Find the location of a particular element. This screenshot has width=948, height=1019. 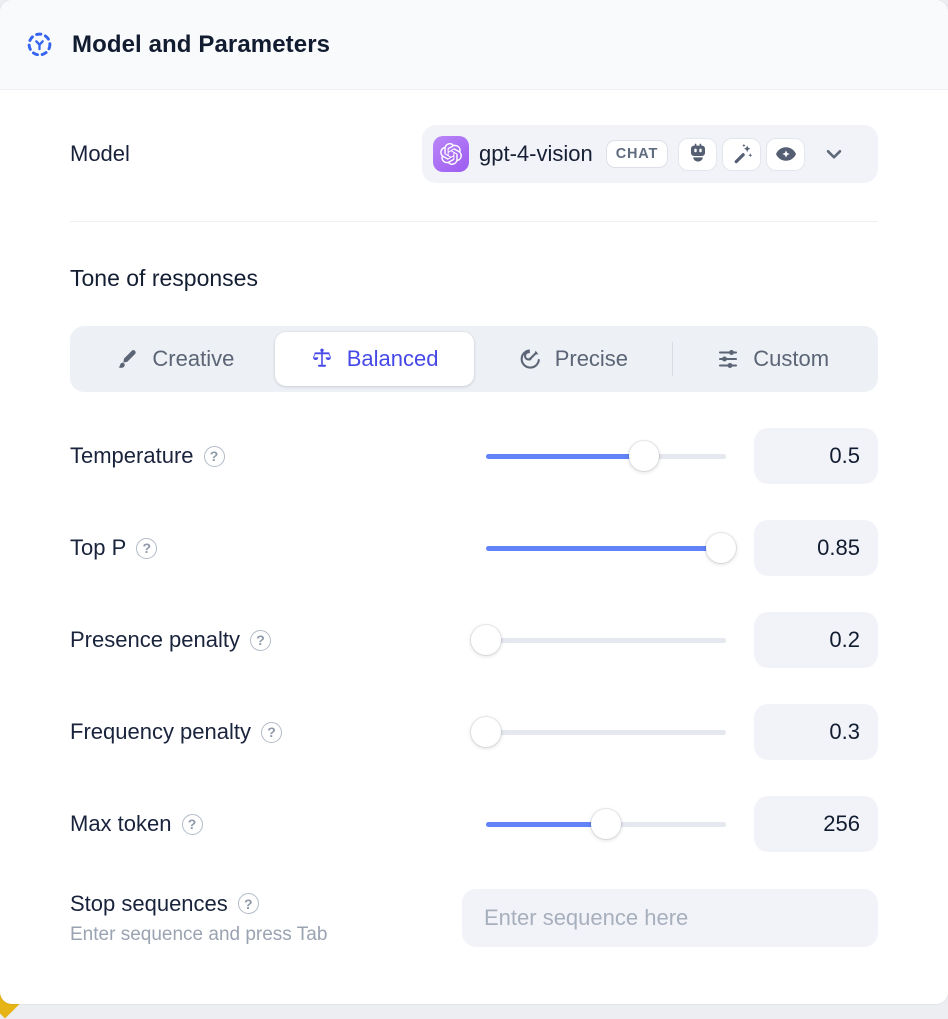

frequency-penalty-help-icon: ? is located at coordinates (271, 732).